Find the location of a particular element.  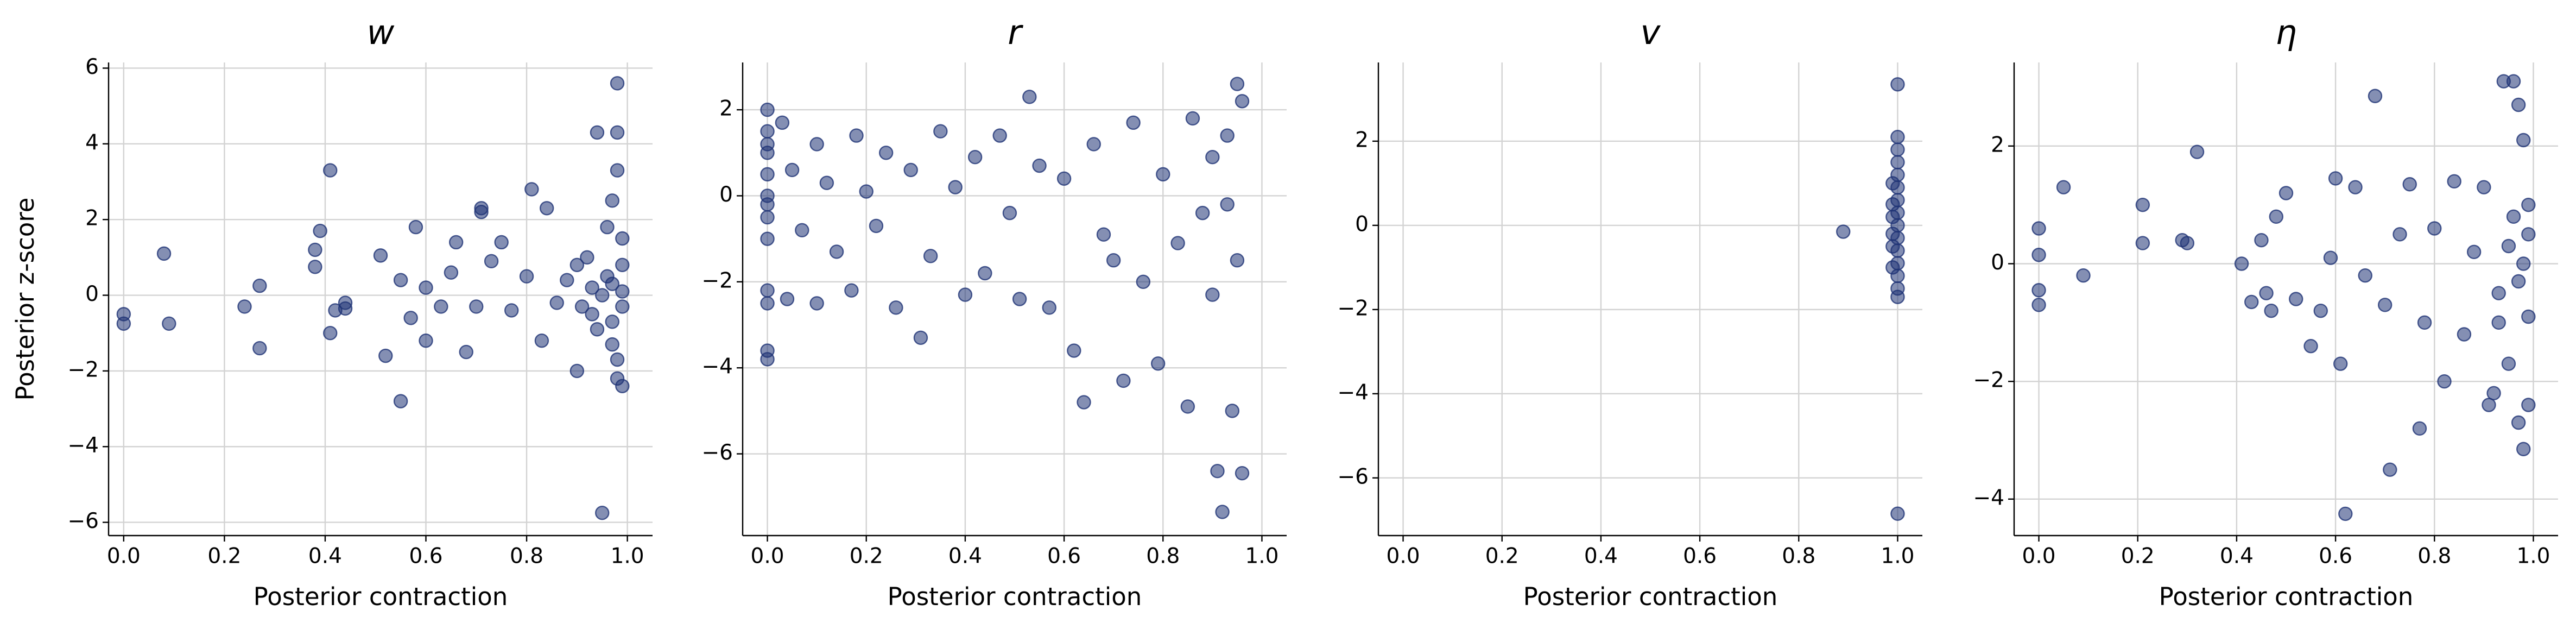

y-axis-label: Posterior z-score is located at coordinates (25, 299).